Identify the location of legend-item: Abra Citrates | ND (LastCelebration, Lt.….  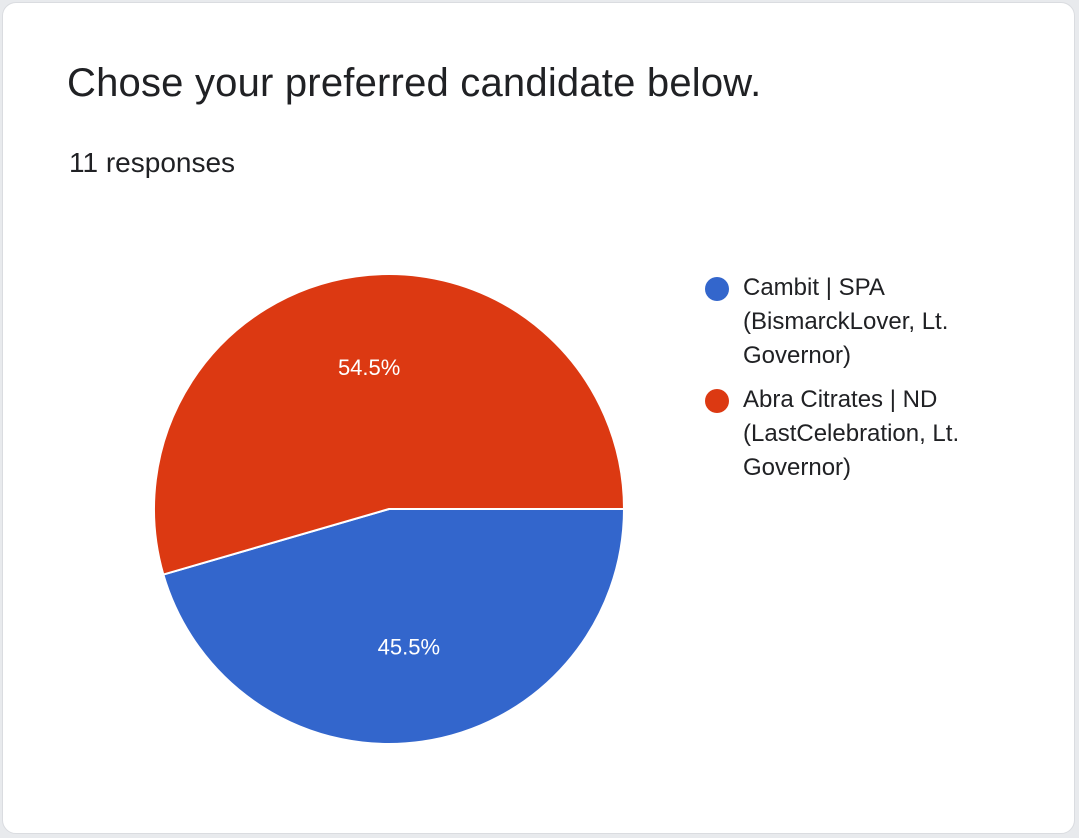
(855, 434).